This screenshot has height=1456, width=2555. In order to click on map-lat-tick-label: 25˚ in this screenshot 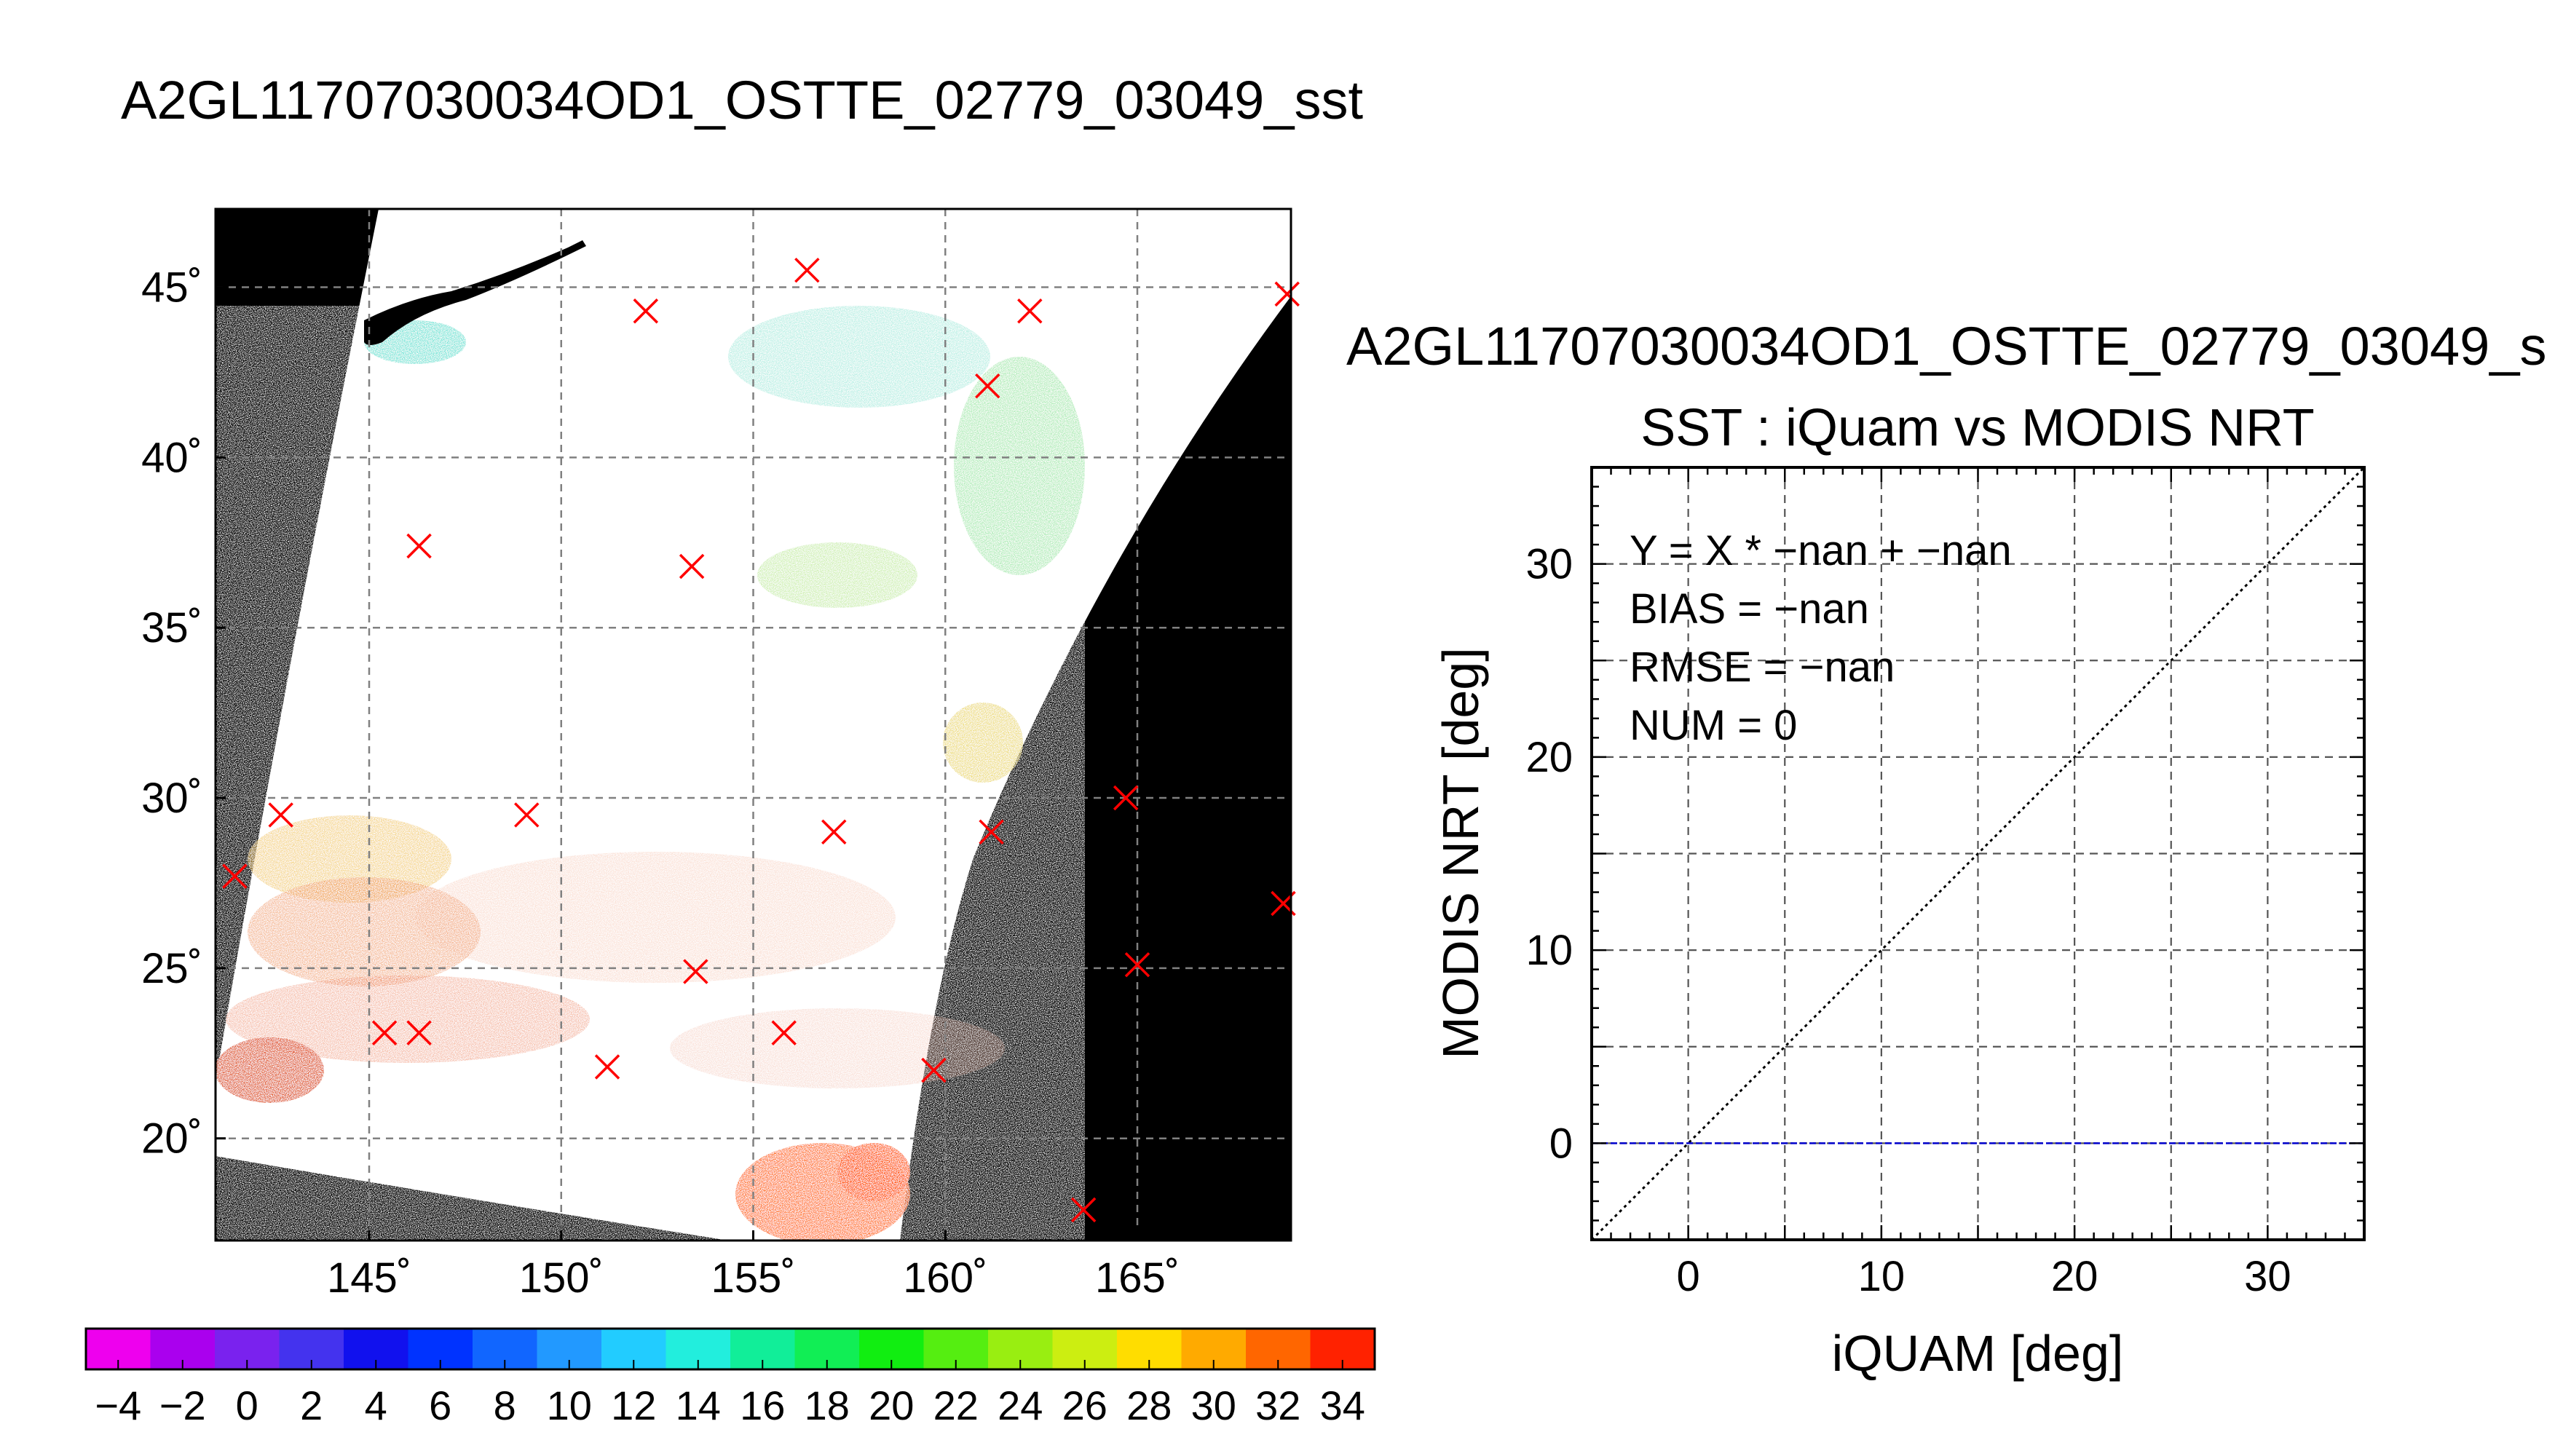, I will do `click(171, 968)`.